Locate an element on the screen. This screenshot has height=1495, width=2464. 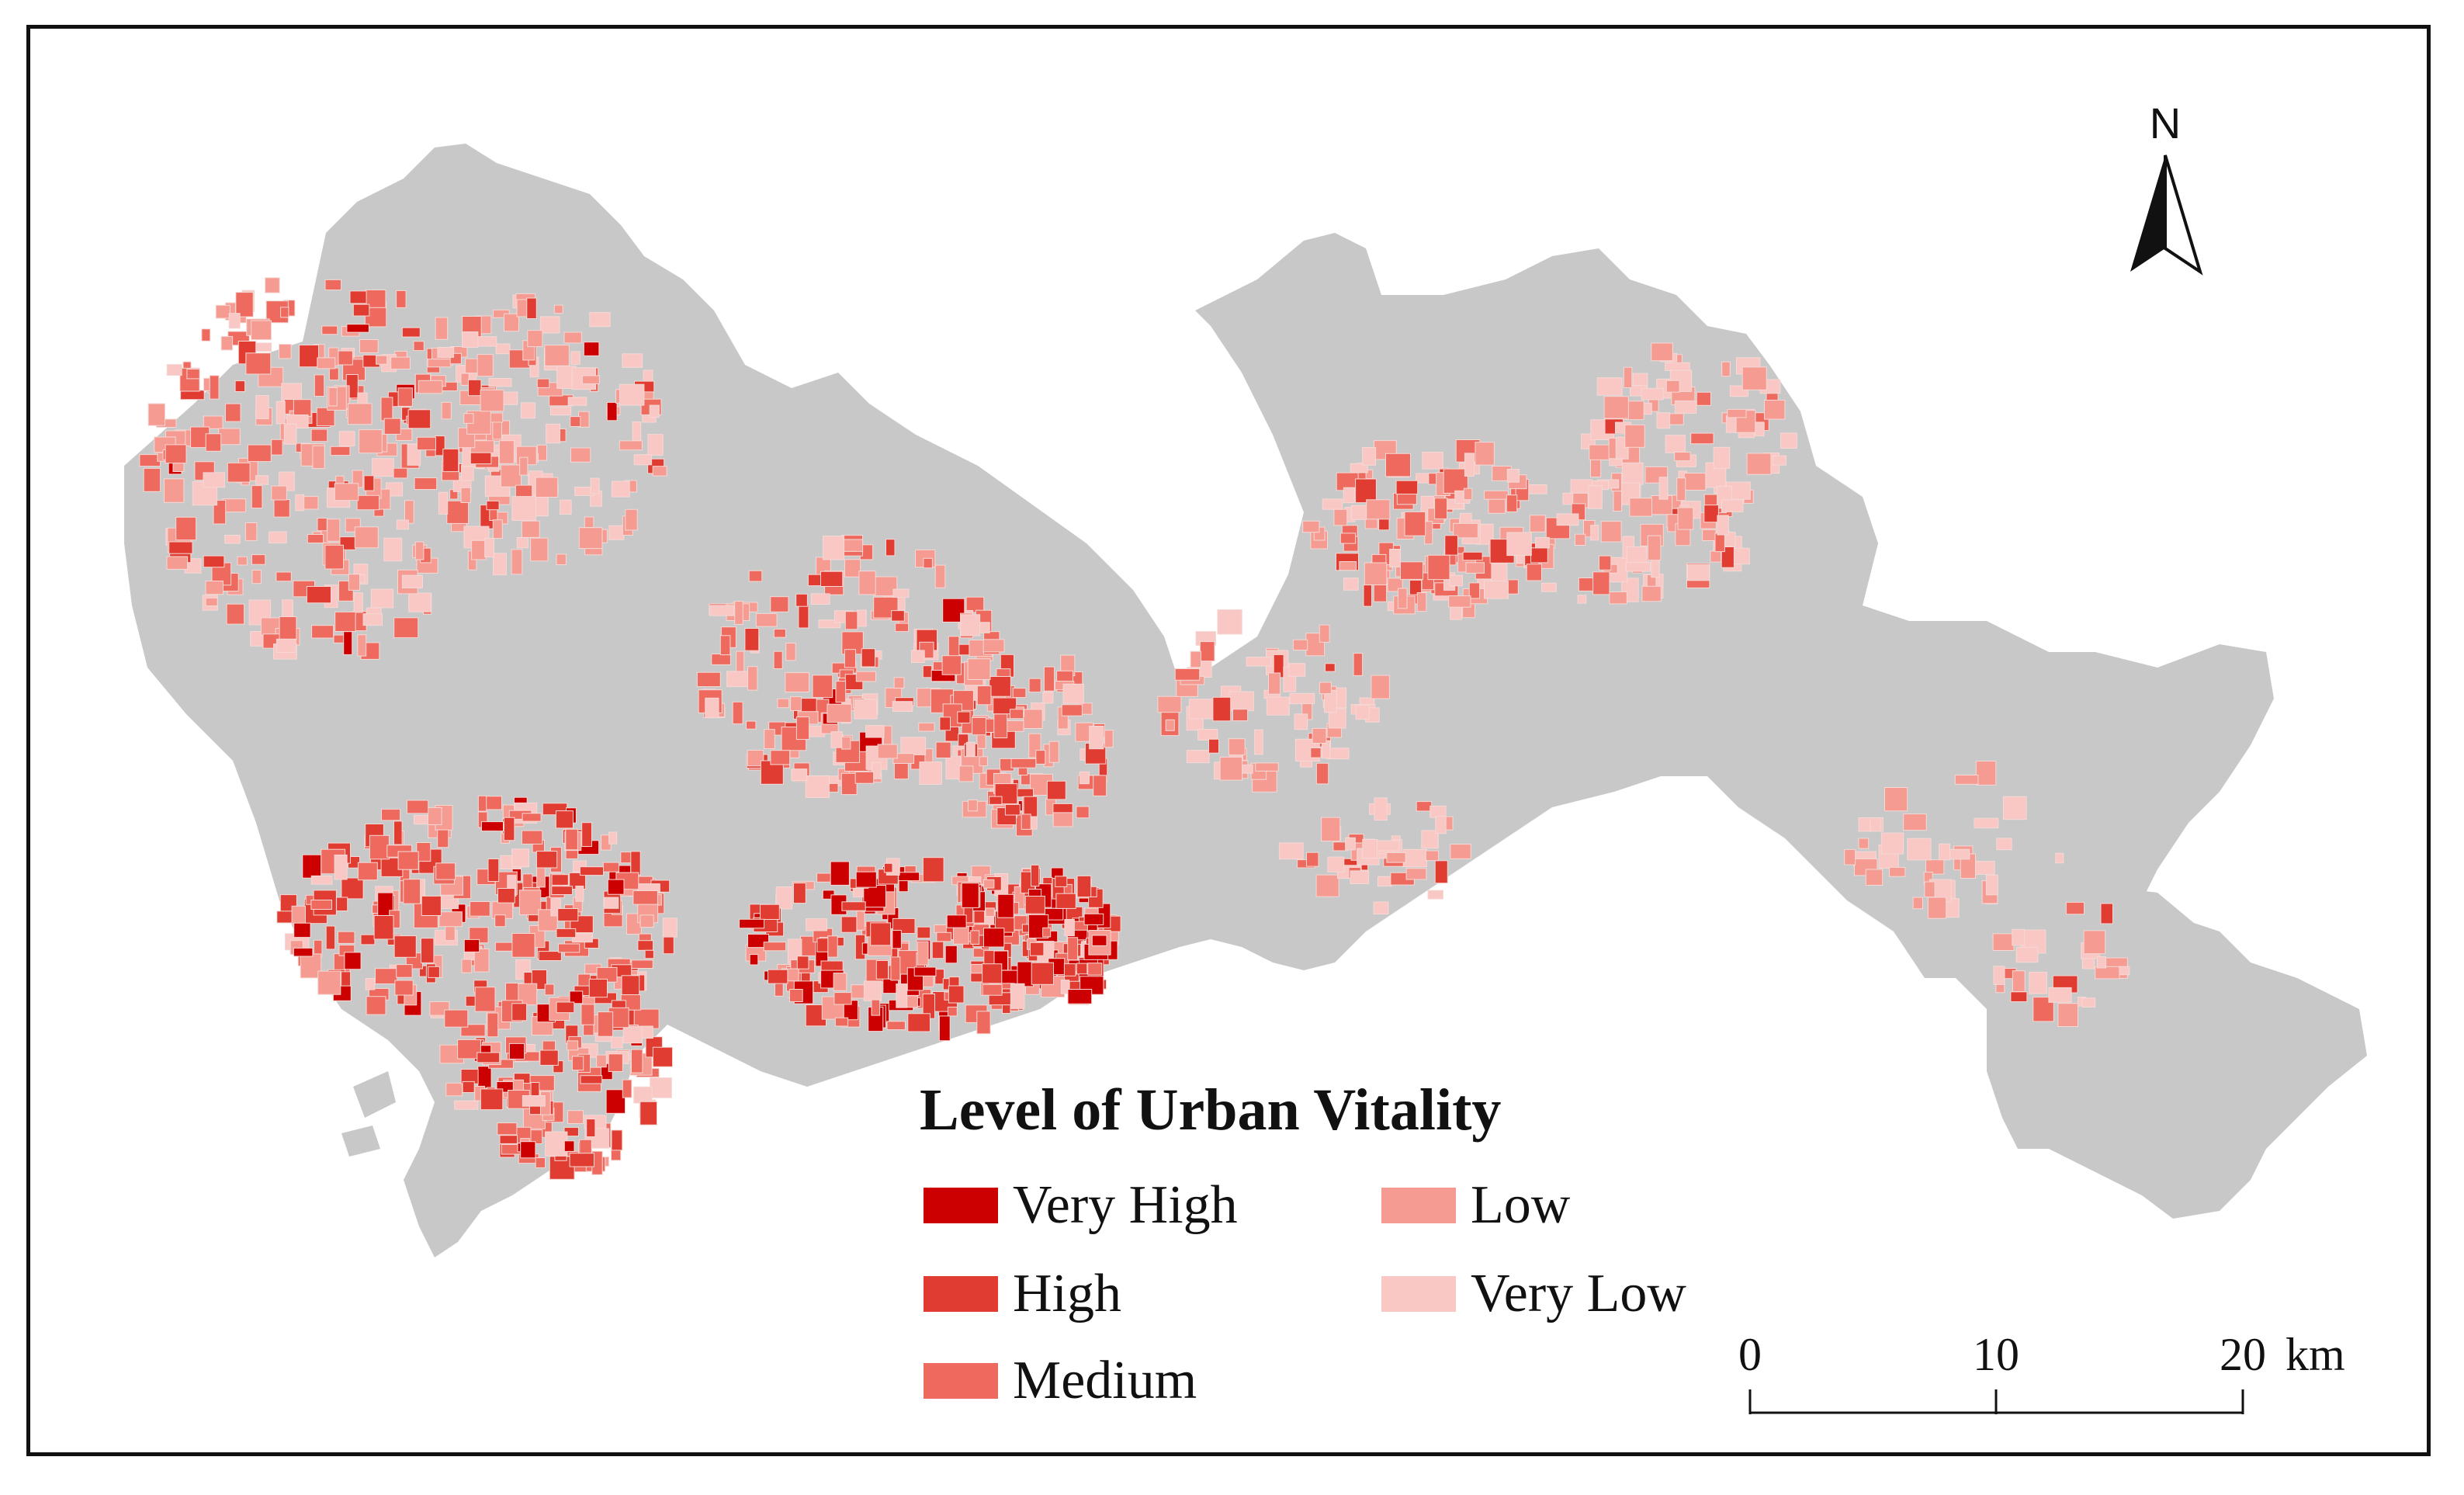
north-arrow-icon is located at coordinates (2147, 213).